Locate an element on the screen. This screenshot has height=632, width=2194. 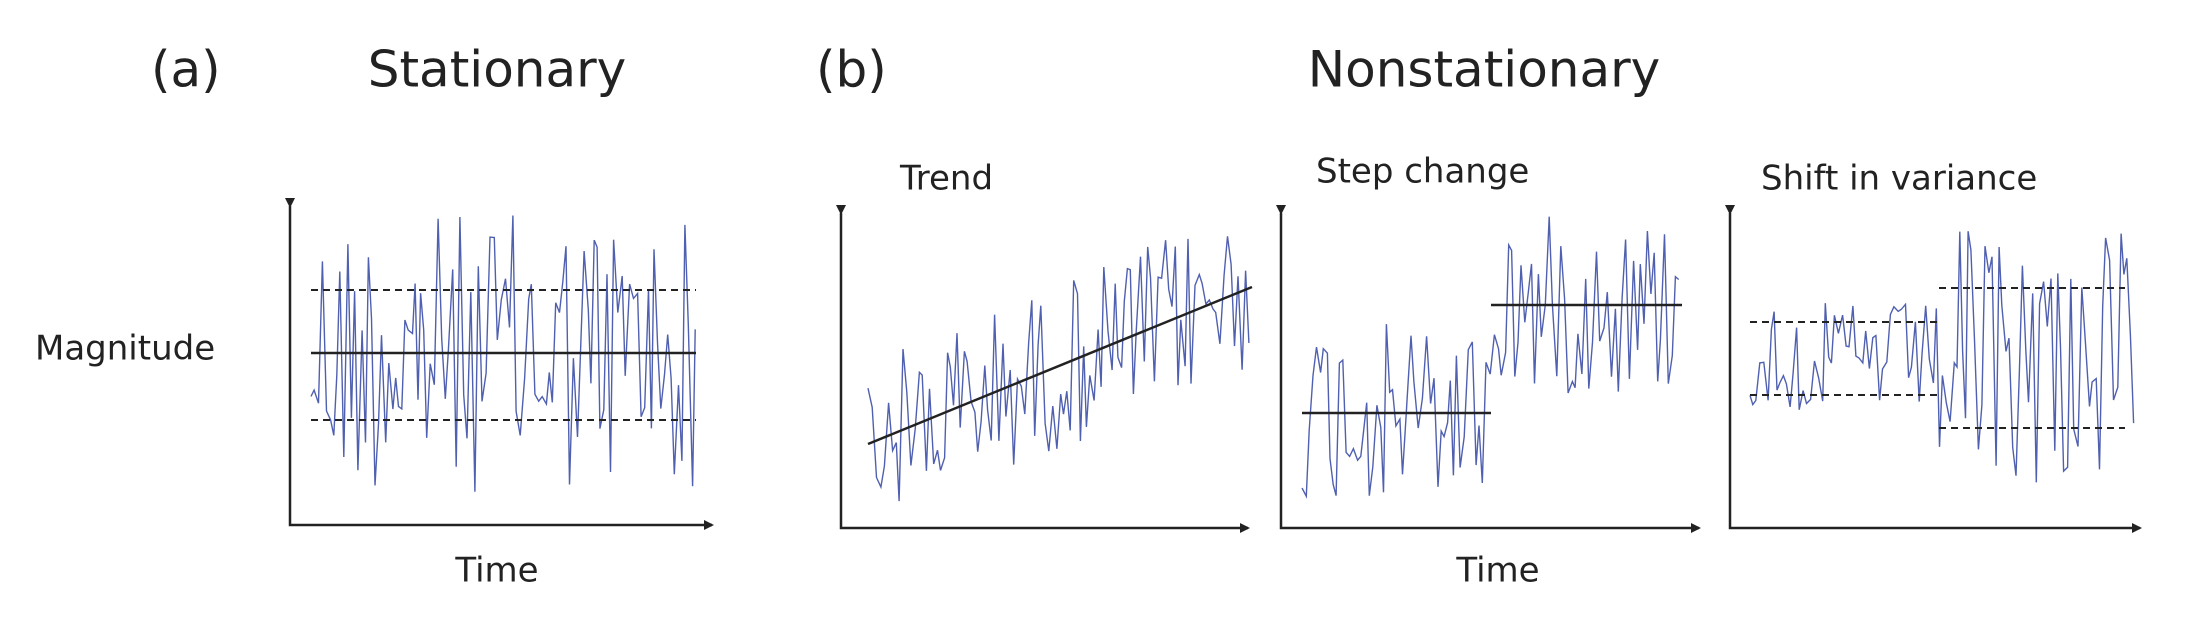
panel-title: Nonstationary is located at coordinates (1484, 70).